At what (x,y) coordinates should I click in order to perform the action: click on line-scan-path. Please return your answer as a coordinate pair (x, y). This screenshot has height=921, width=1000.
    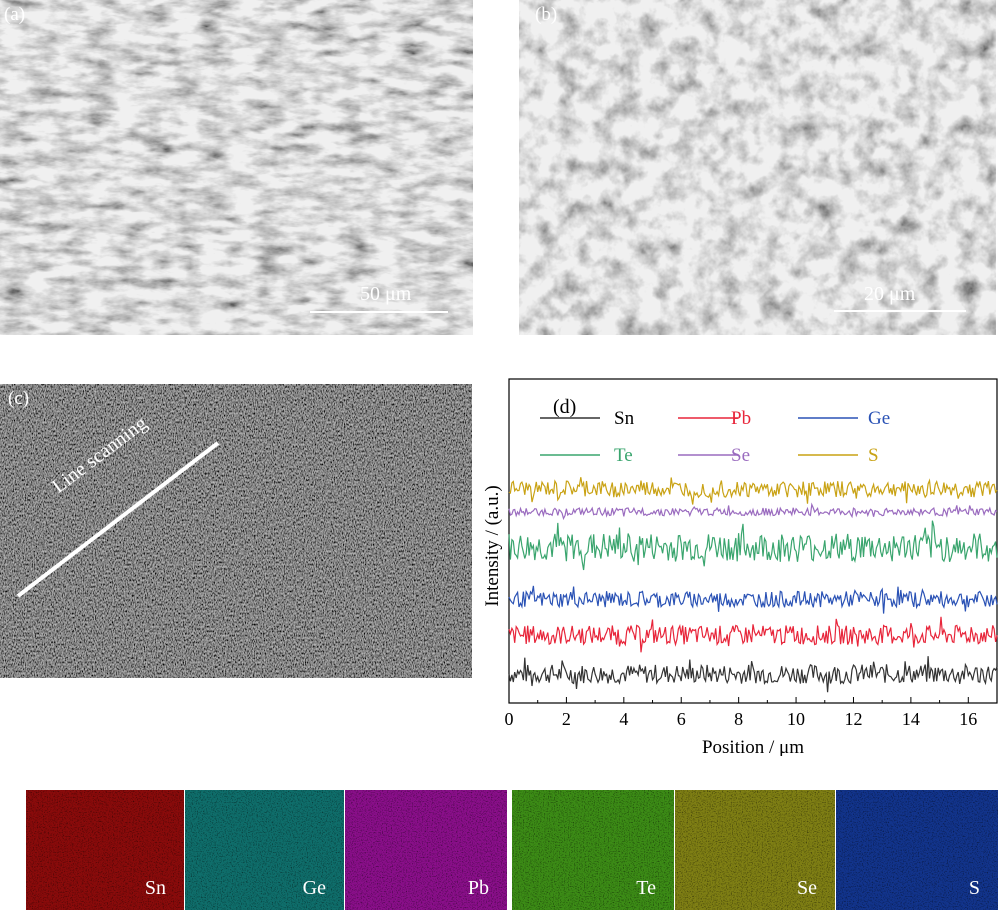
    Looking at the image, I should click on (118, 519).